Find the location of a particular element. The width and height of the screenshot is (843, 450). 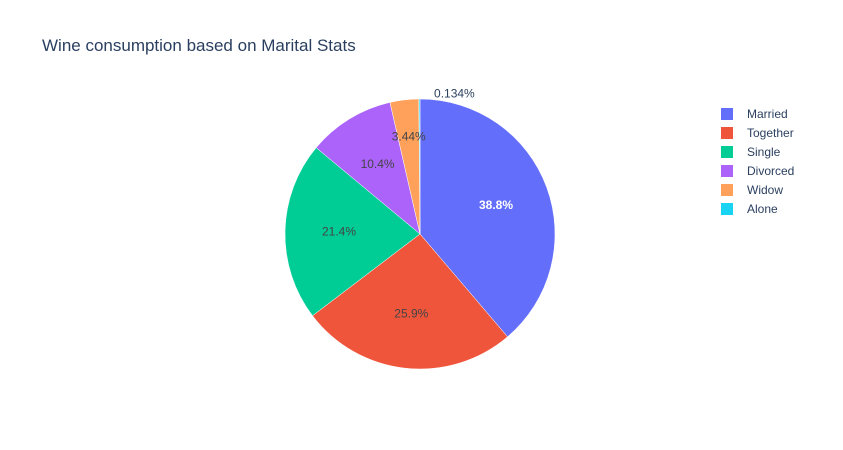

legend-item-married: Married is located at coordinates (754, 114).